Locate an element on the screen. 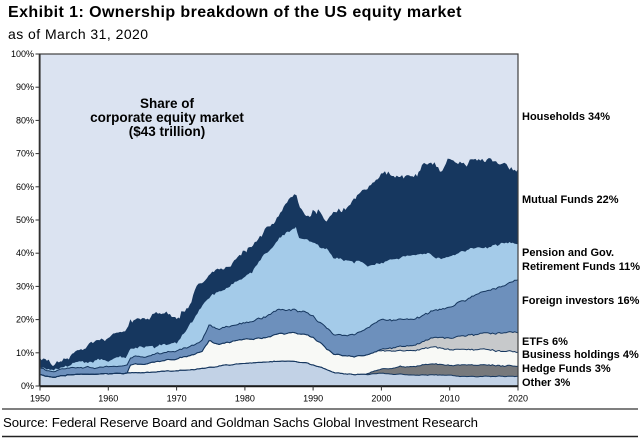 The width and height of the screenshot is (640, 441). svg-text: 2000 is located at coordinates (381, 399).